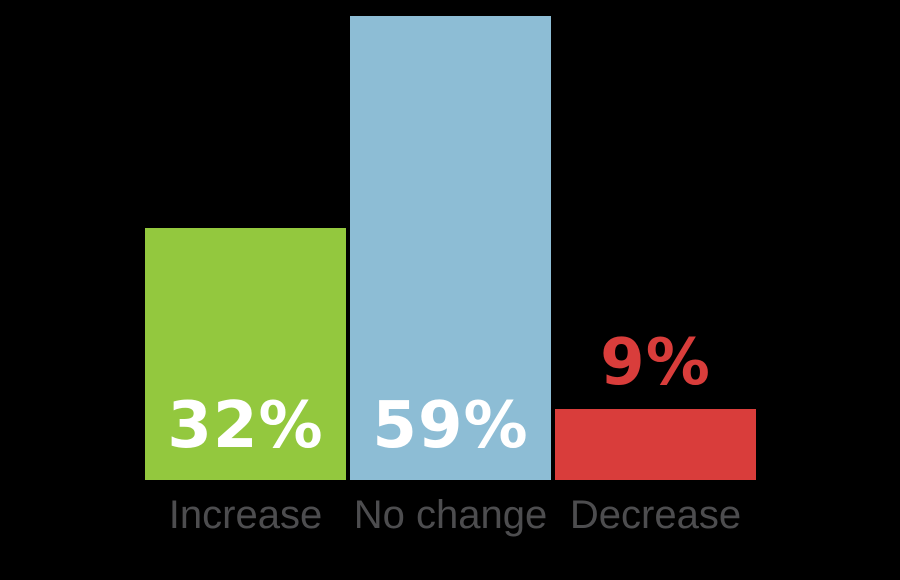  Describe the element at coordinates (655, 363) in the screenshot. I see `value-label-decrease: 9%` at that location.